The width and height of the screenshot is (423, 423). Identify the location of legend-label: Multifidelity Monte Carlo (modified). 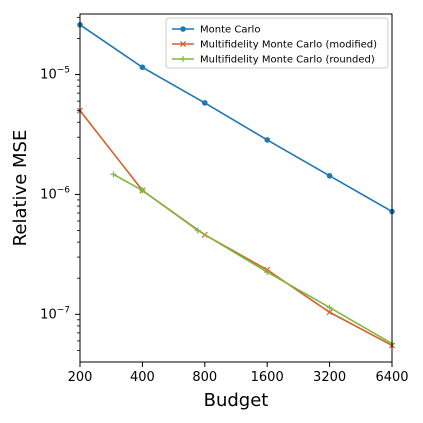
(288, 45).